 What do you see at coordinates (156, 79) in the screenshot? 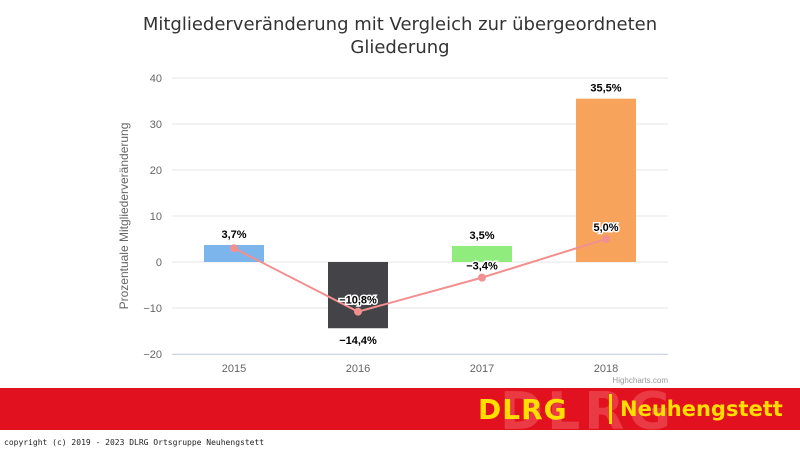
I see `y-tick-label: 40` at bounding box center [156, 79].